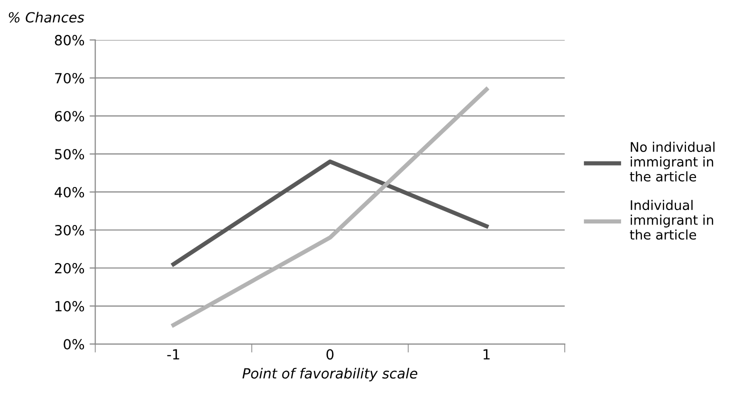 Image resolution: width=756 pixels, height=412 pixels. Describe the element at coordinates (69, 154) in the screenshot. I see `y-tick-label: 50%` at that location.